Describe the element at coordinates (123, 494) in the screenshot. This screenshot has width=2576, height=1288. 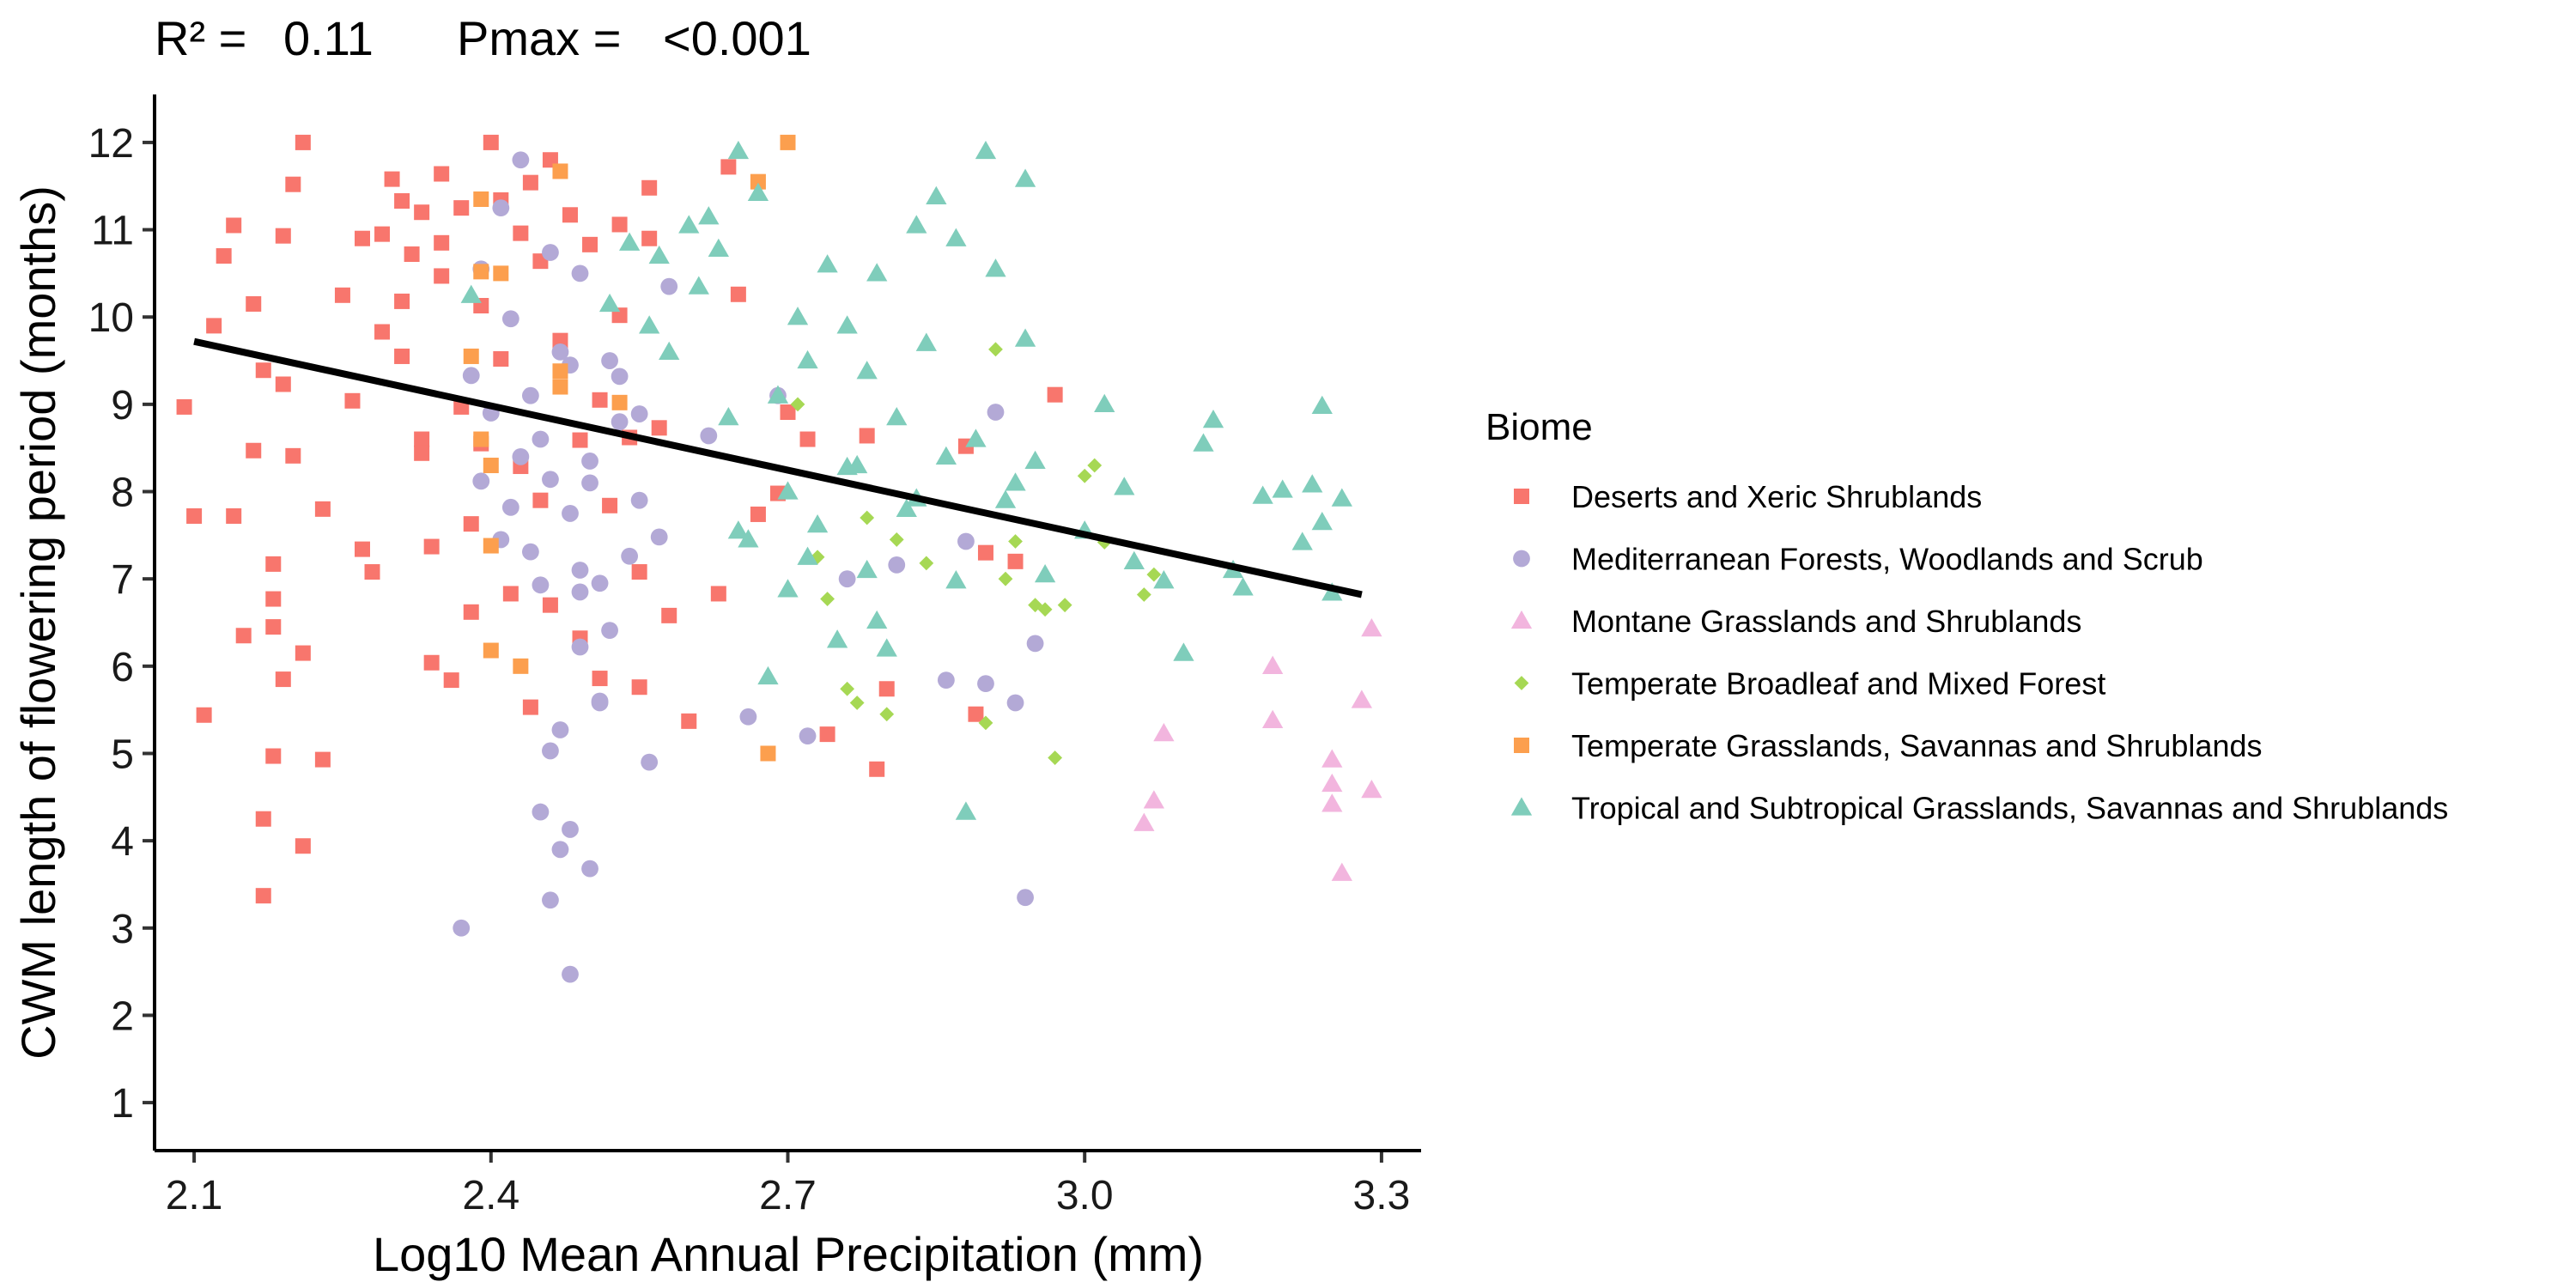
I see `y-tick-label: 8` at that location.